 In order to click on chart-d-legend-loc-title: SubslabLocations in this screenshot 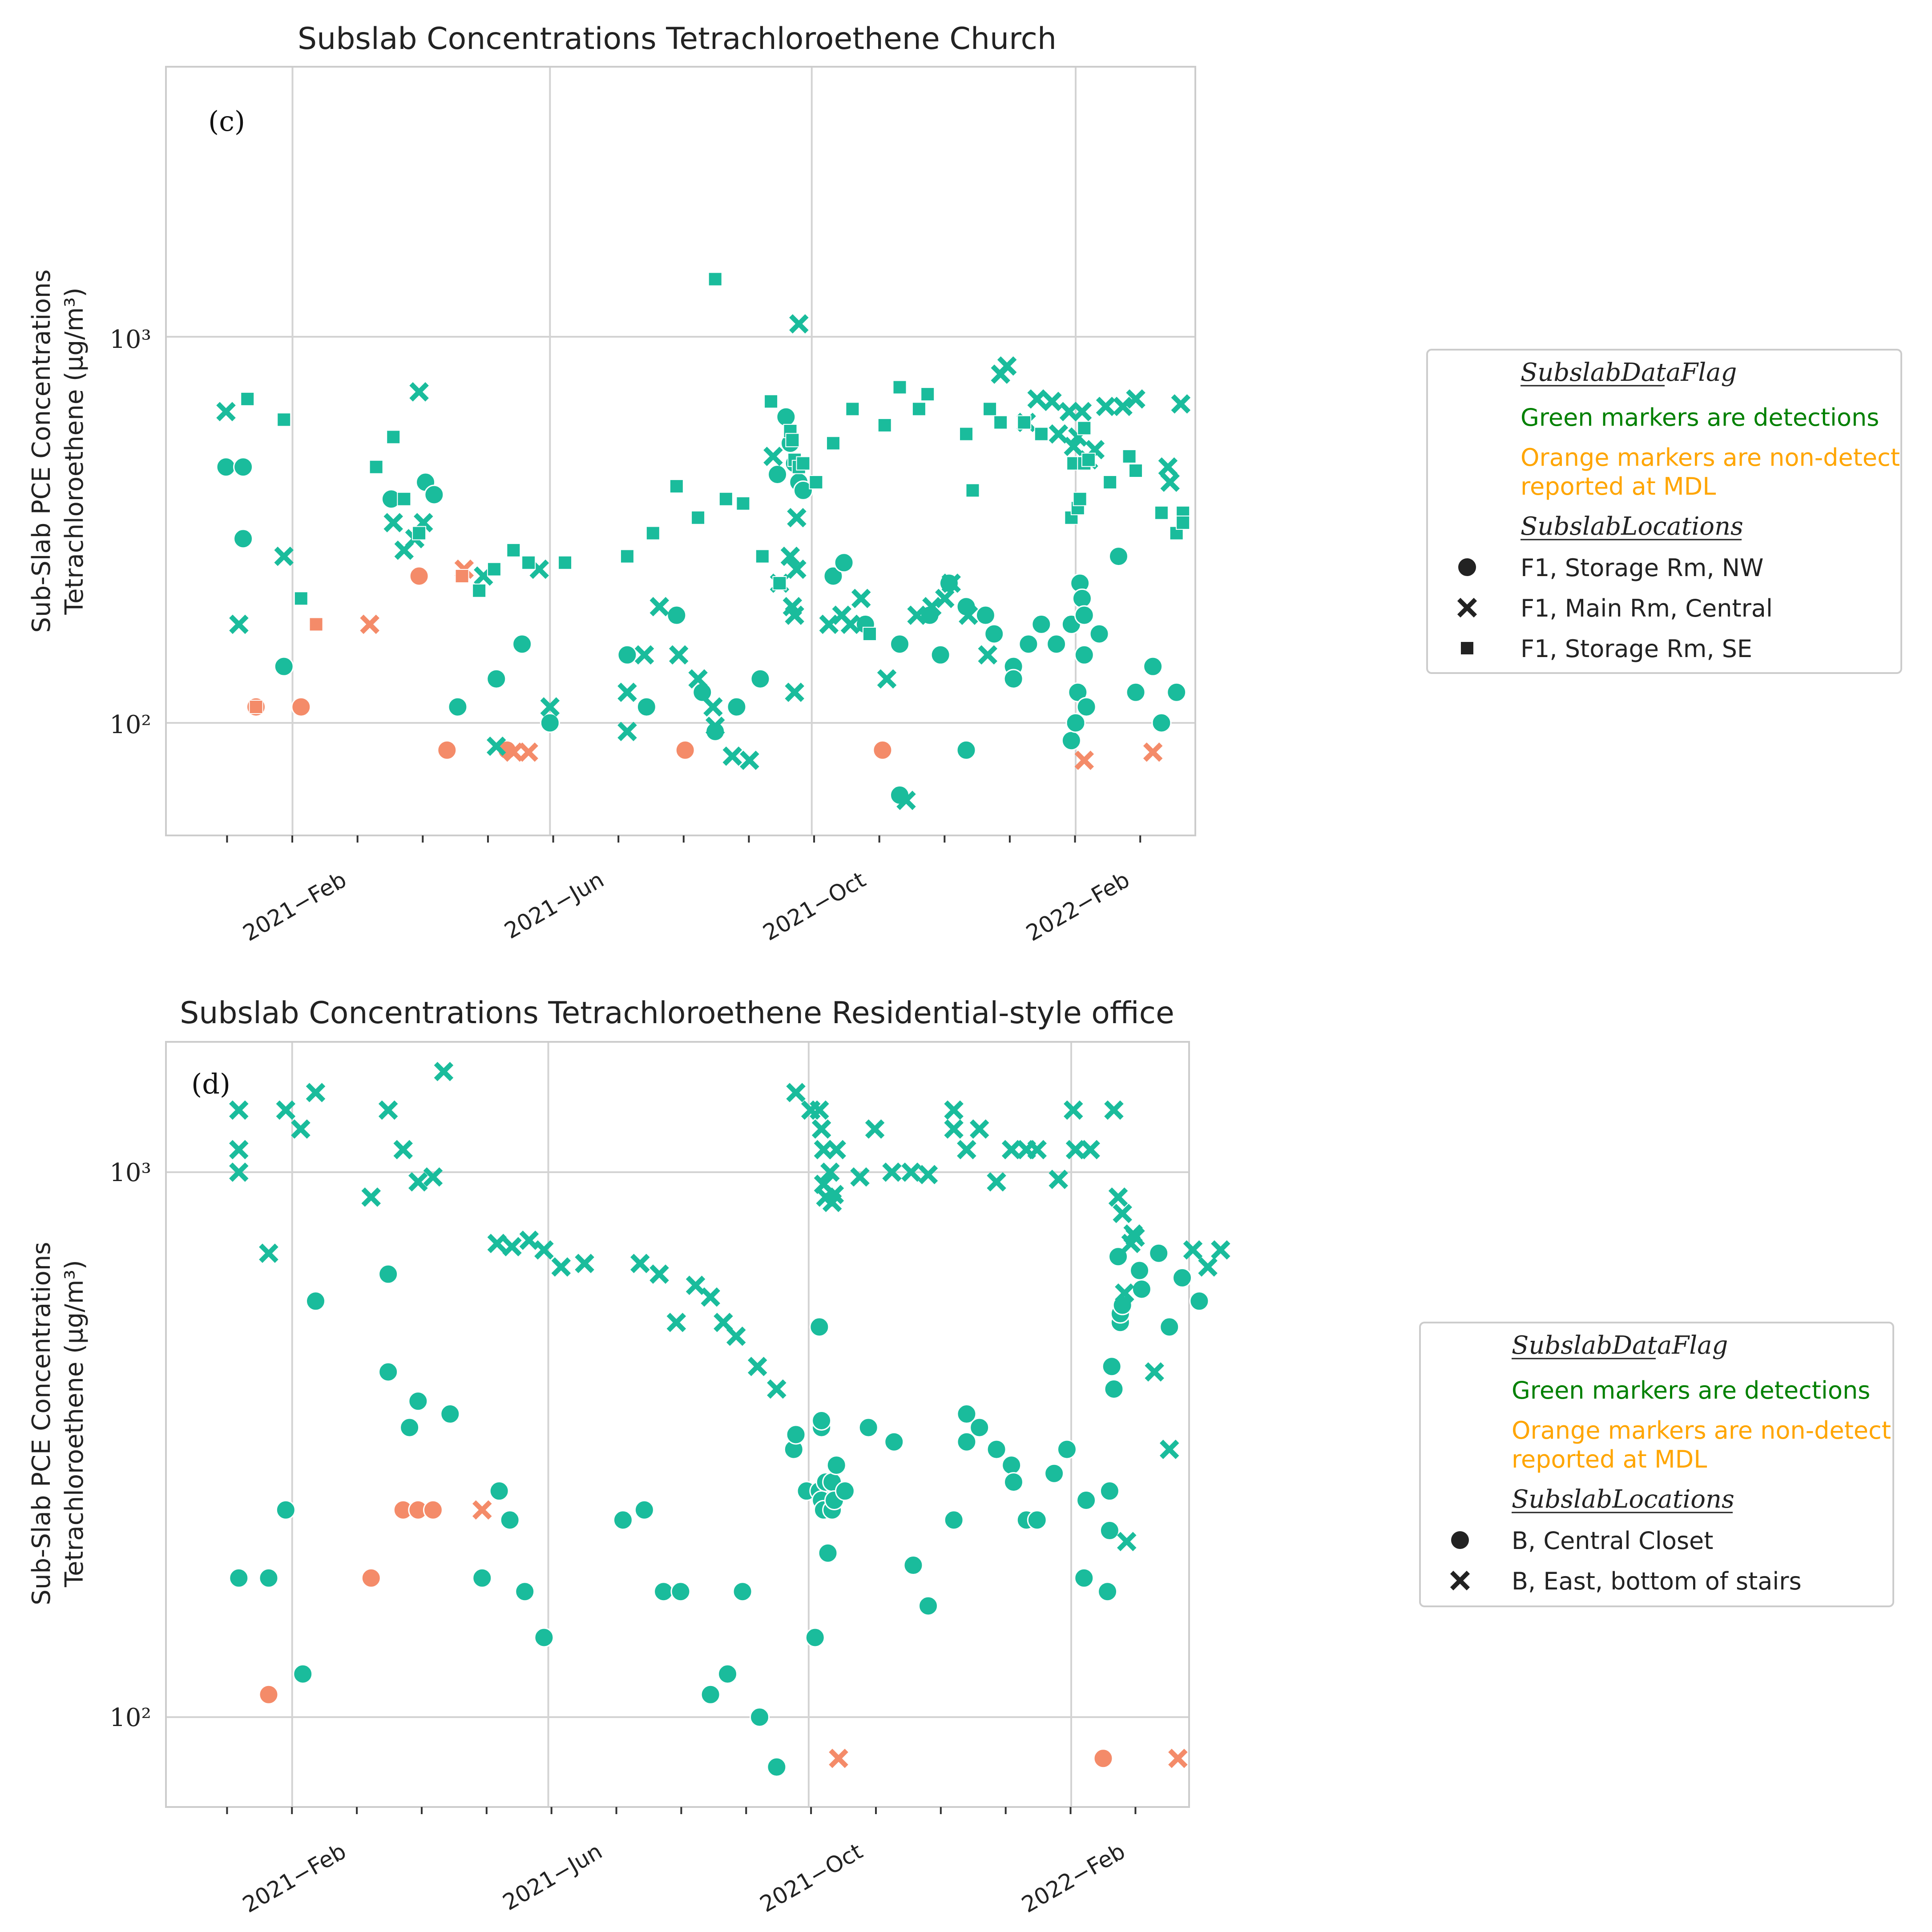, I will do `click(1623, 1500)`.